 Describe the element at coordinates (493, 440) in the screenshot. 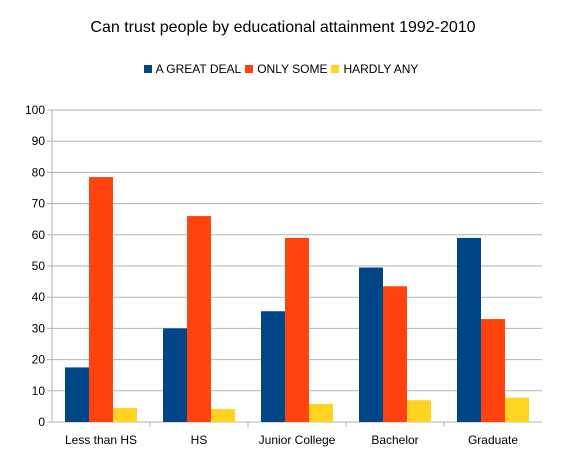

I see `x-tick-label: Graduate` at that location.